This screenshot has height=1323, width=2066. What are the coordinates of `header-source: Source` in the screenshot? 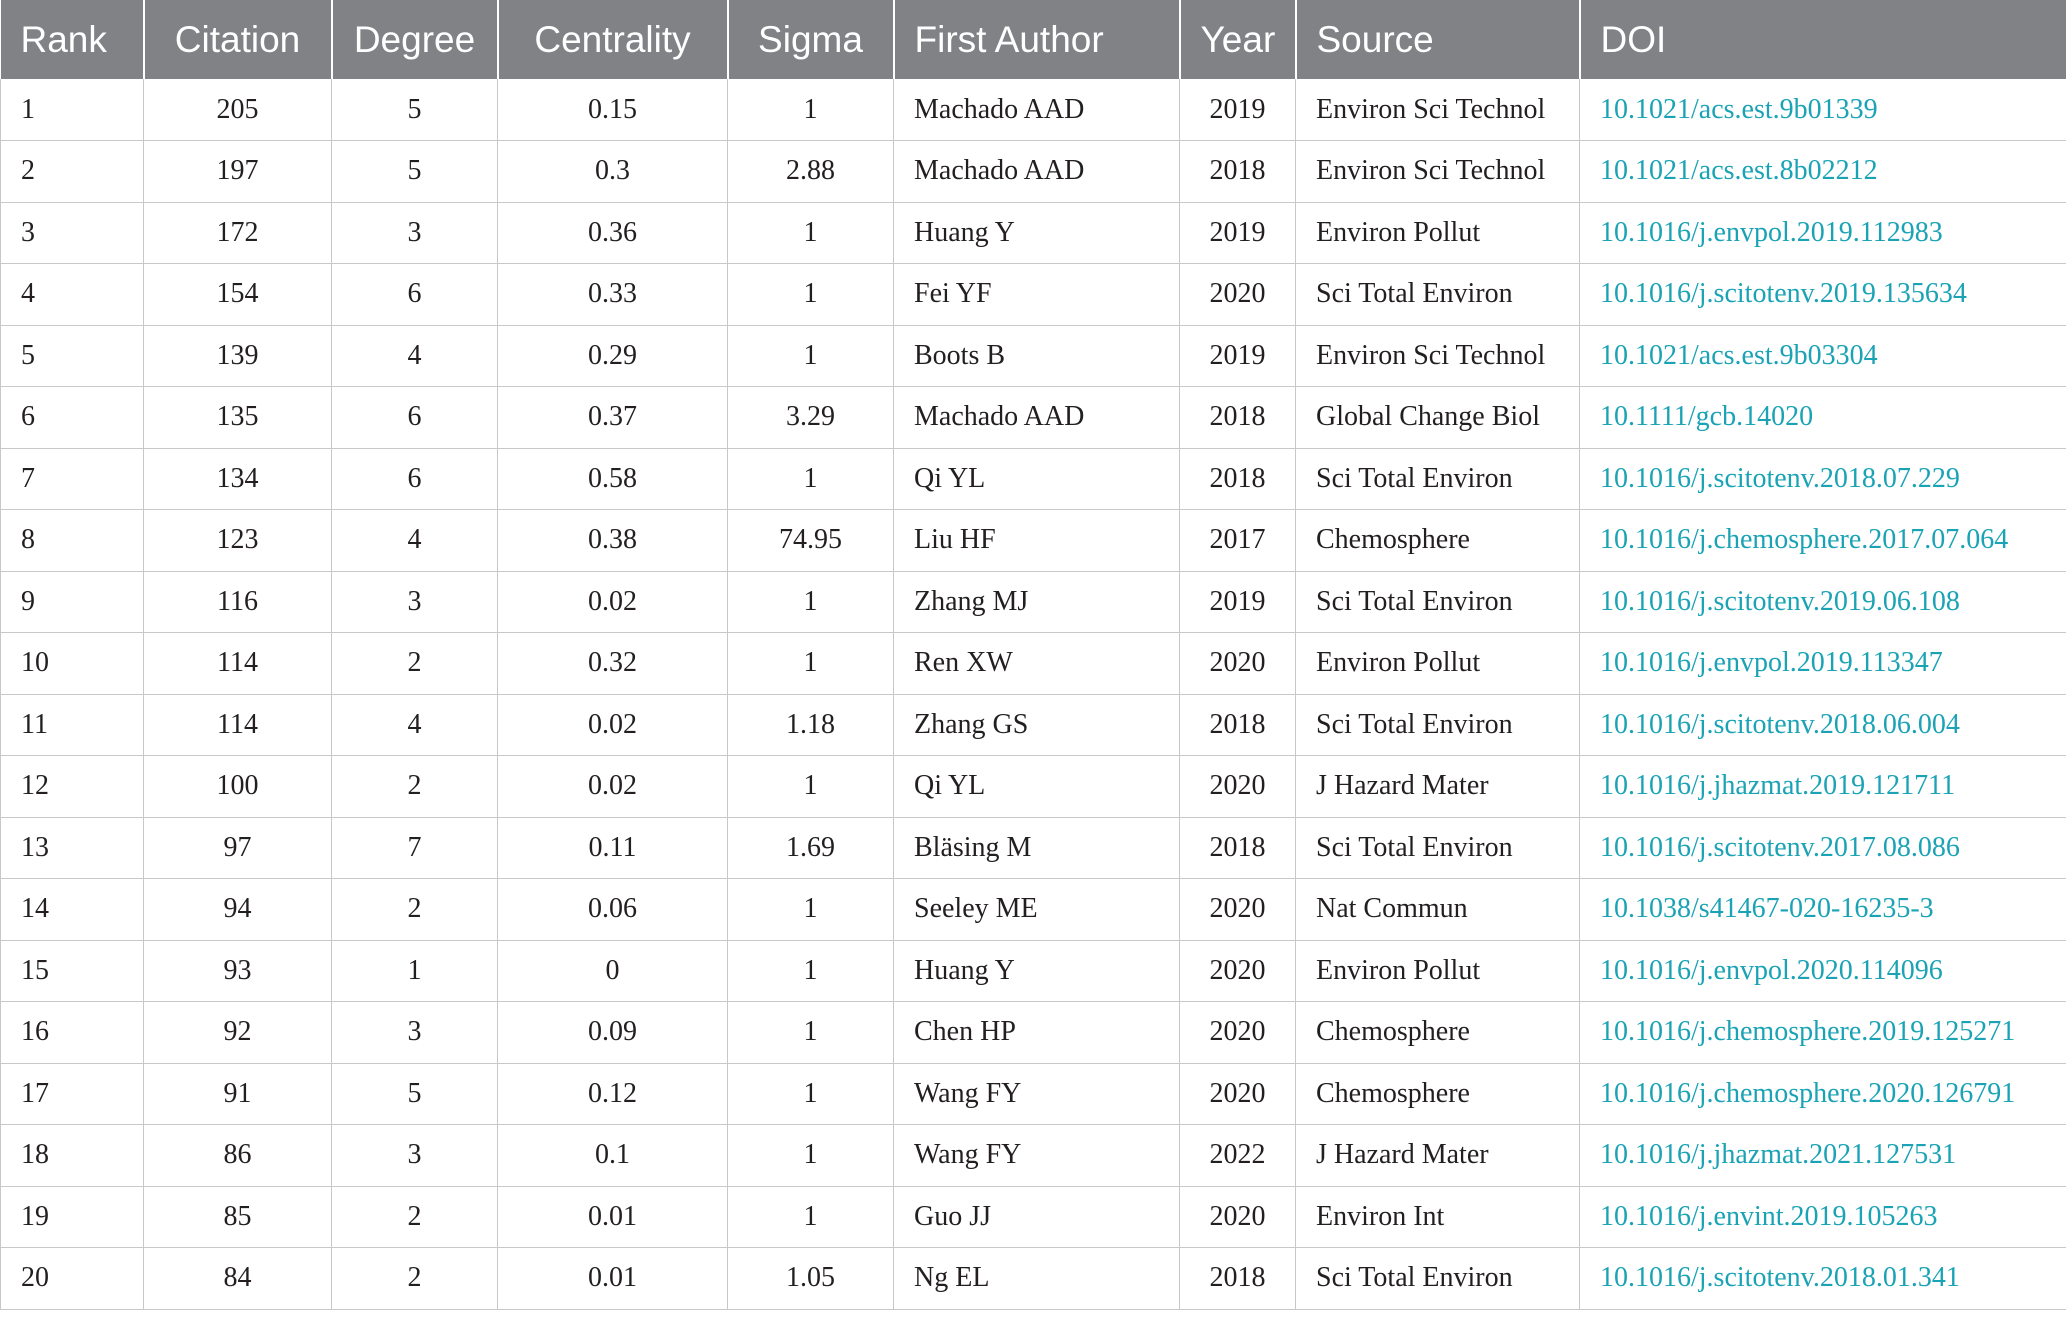 It's located at (1438, 39).